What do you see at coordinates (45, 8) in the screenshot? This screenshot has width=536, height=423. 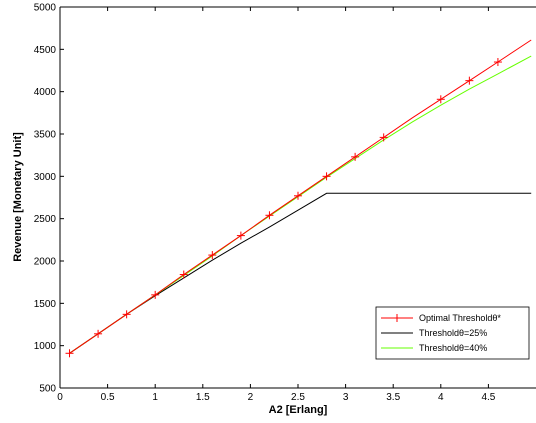 I see `y-tick-label: 5000` at bounding box center [45, 8].